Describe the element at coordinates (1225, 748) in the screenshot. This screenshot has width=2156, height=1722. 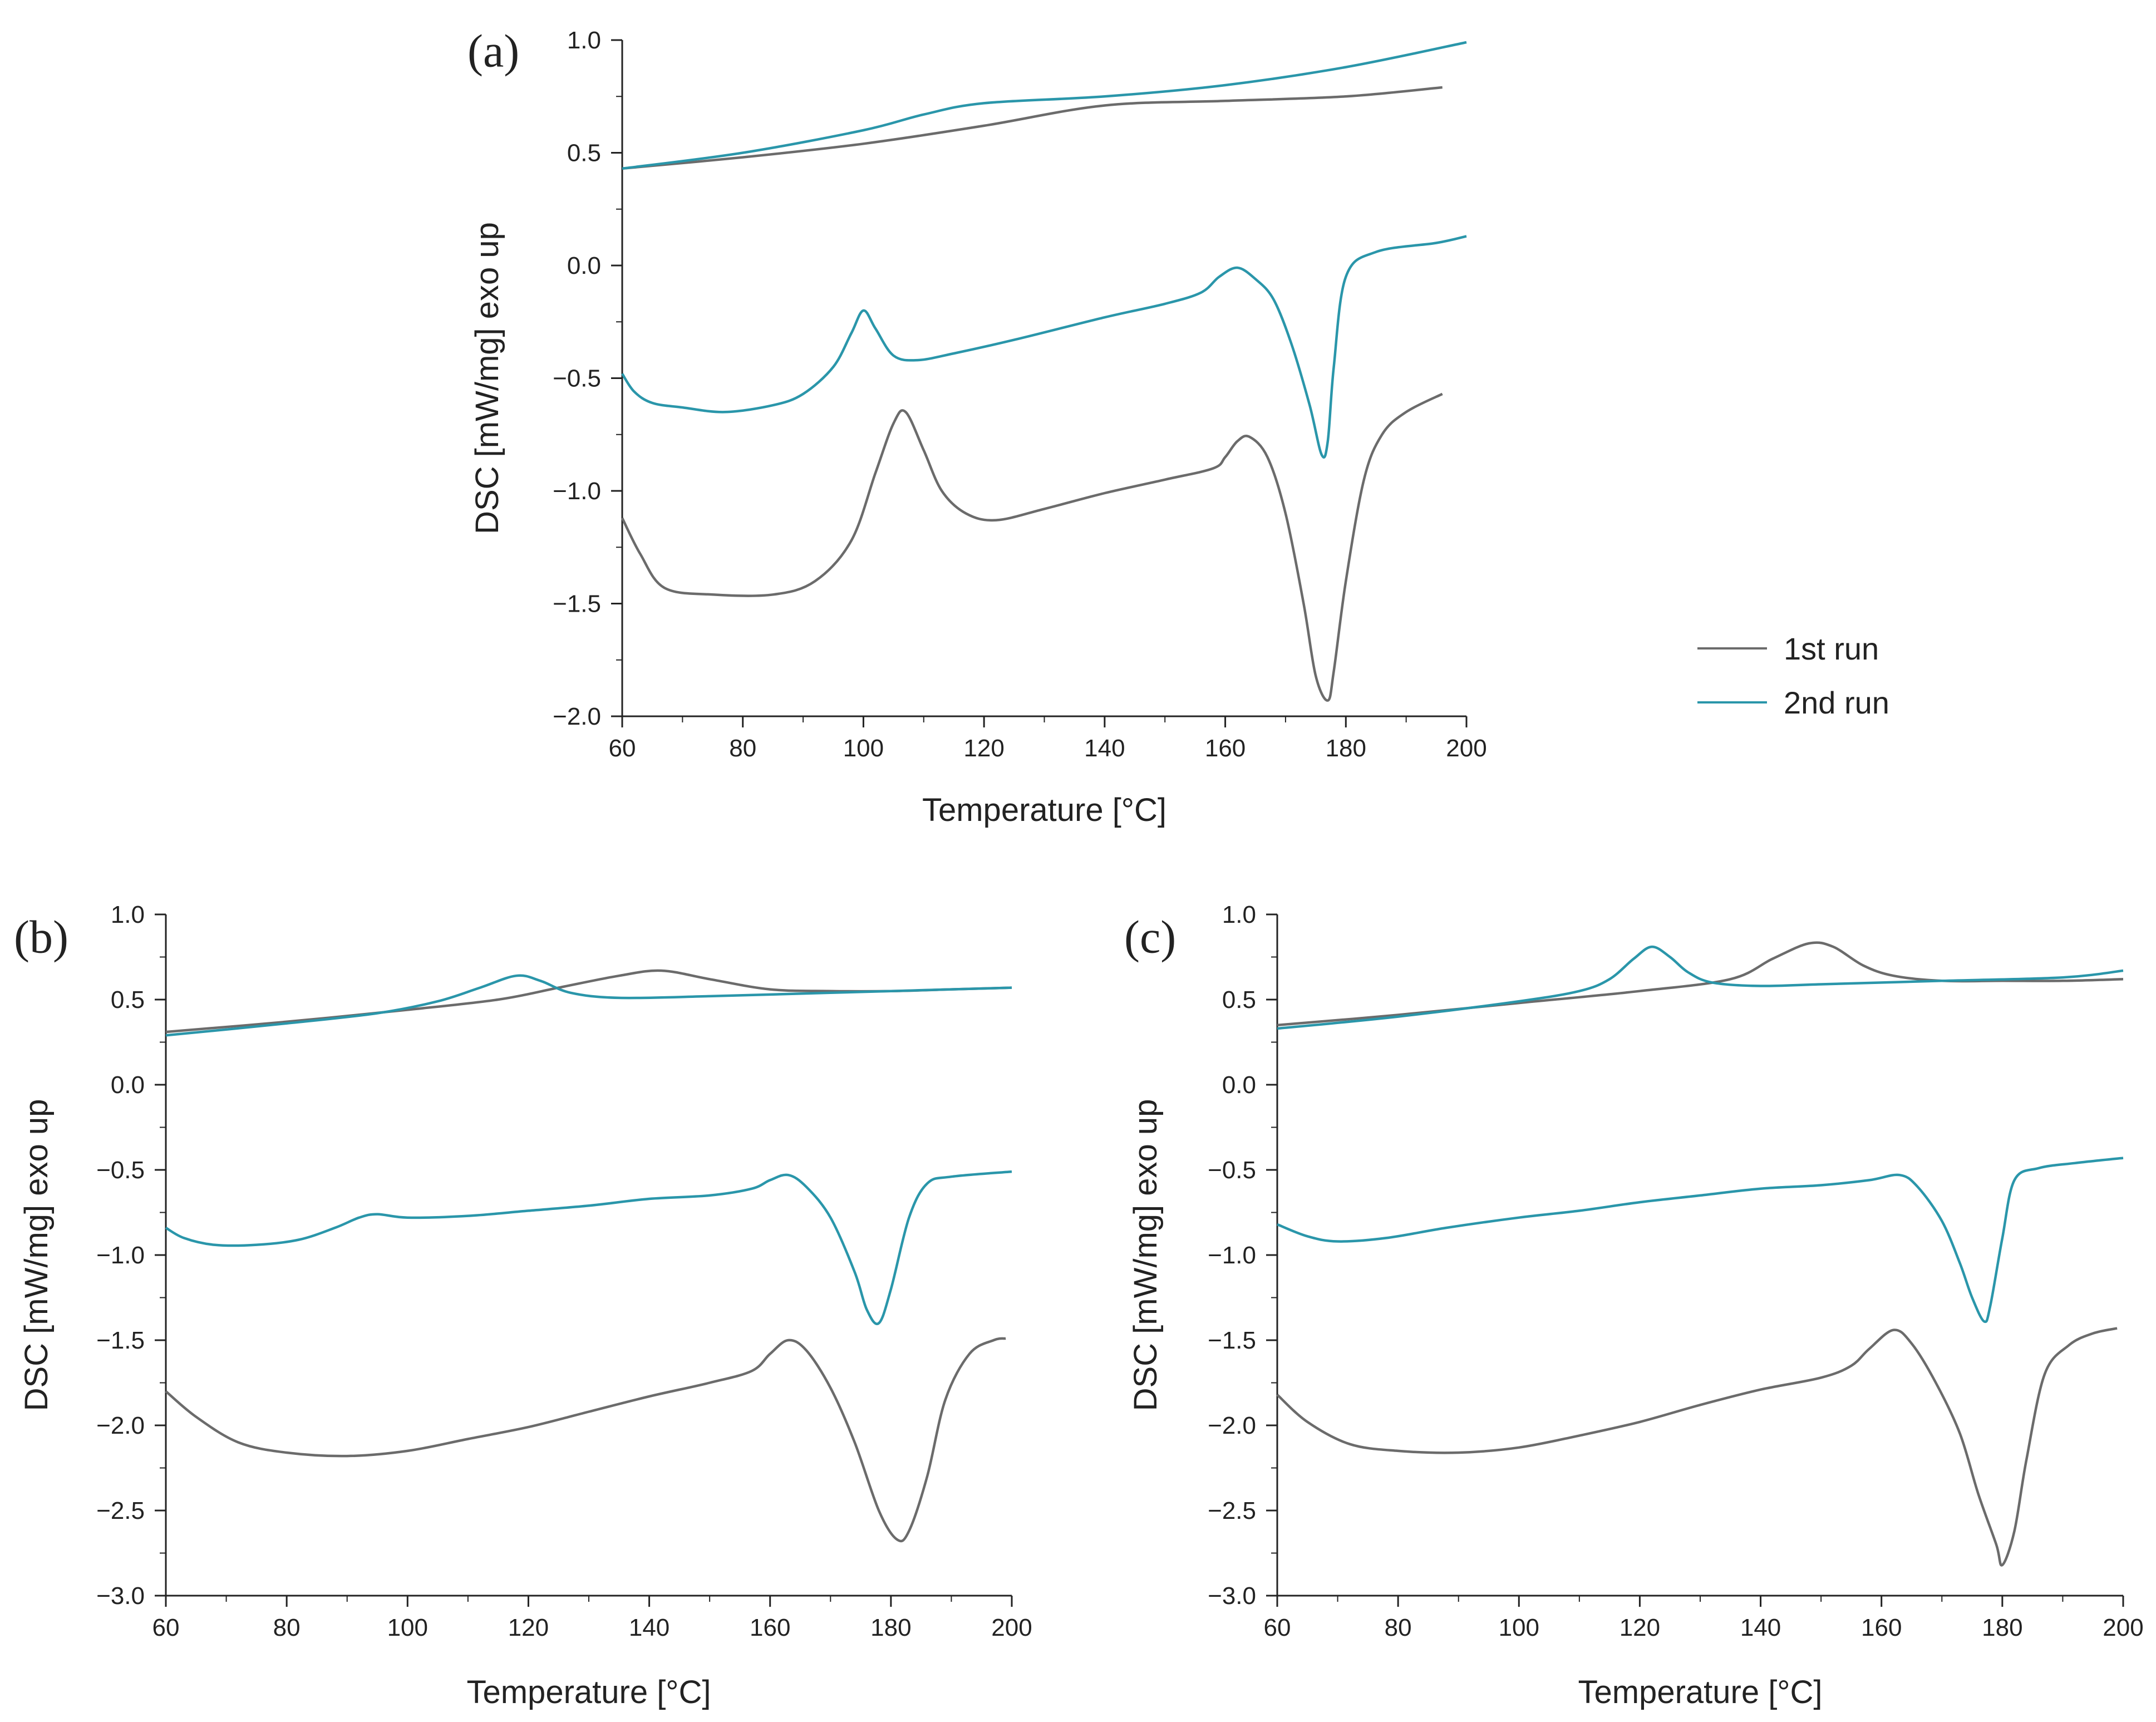
I see `panel-a-x-tick-label: 160` at that location.